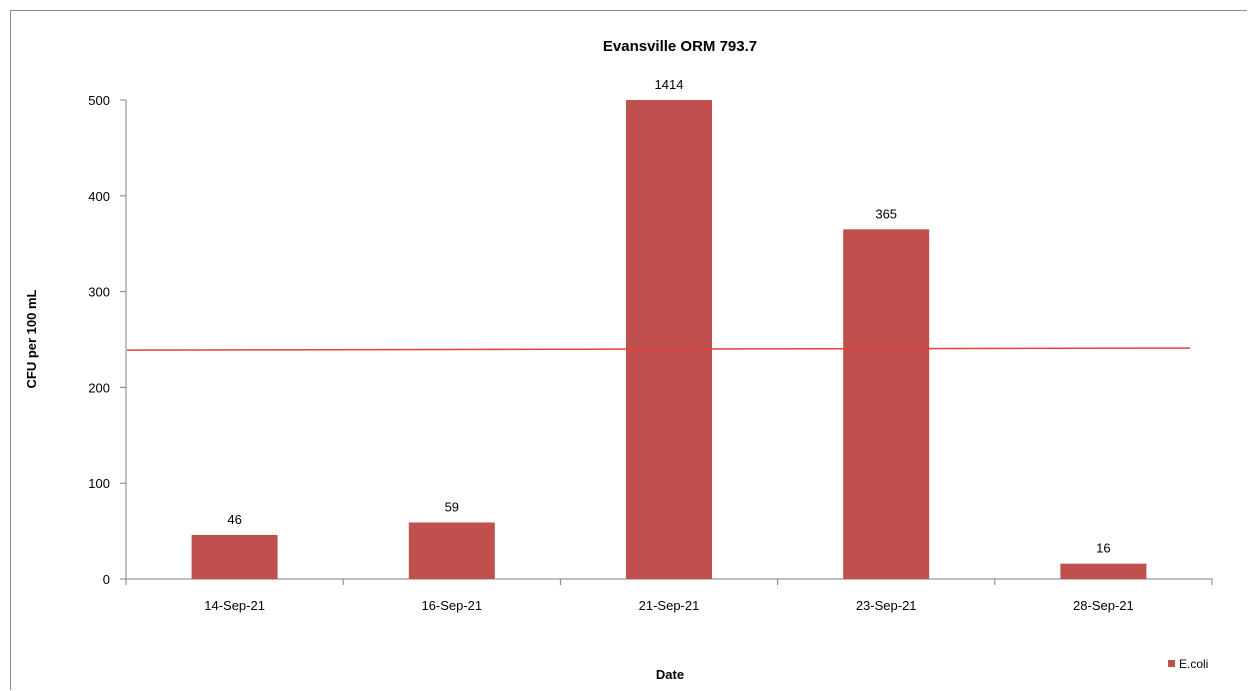 This screenshot has width=1248, height=691. I want to click on y-tick-label: 300, so click(99, 292).